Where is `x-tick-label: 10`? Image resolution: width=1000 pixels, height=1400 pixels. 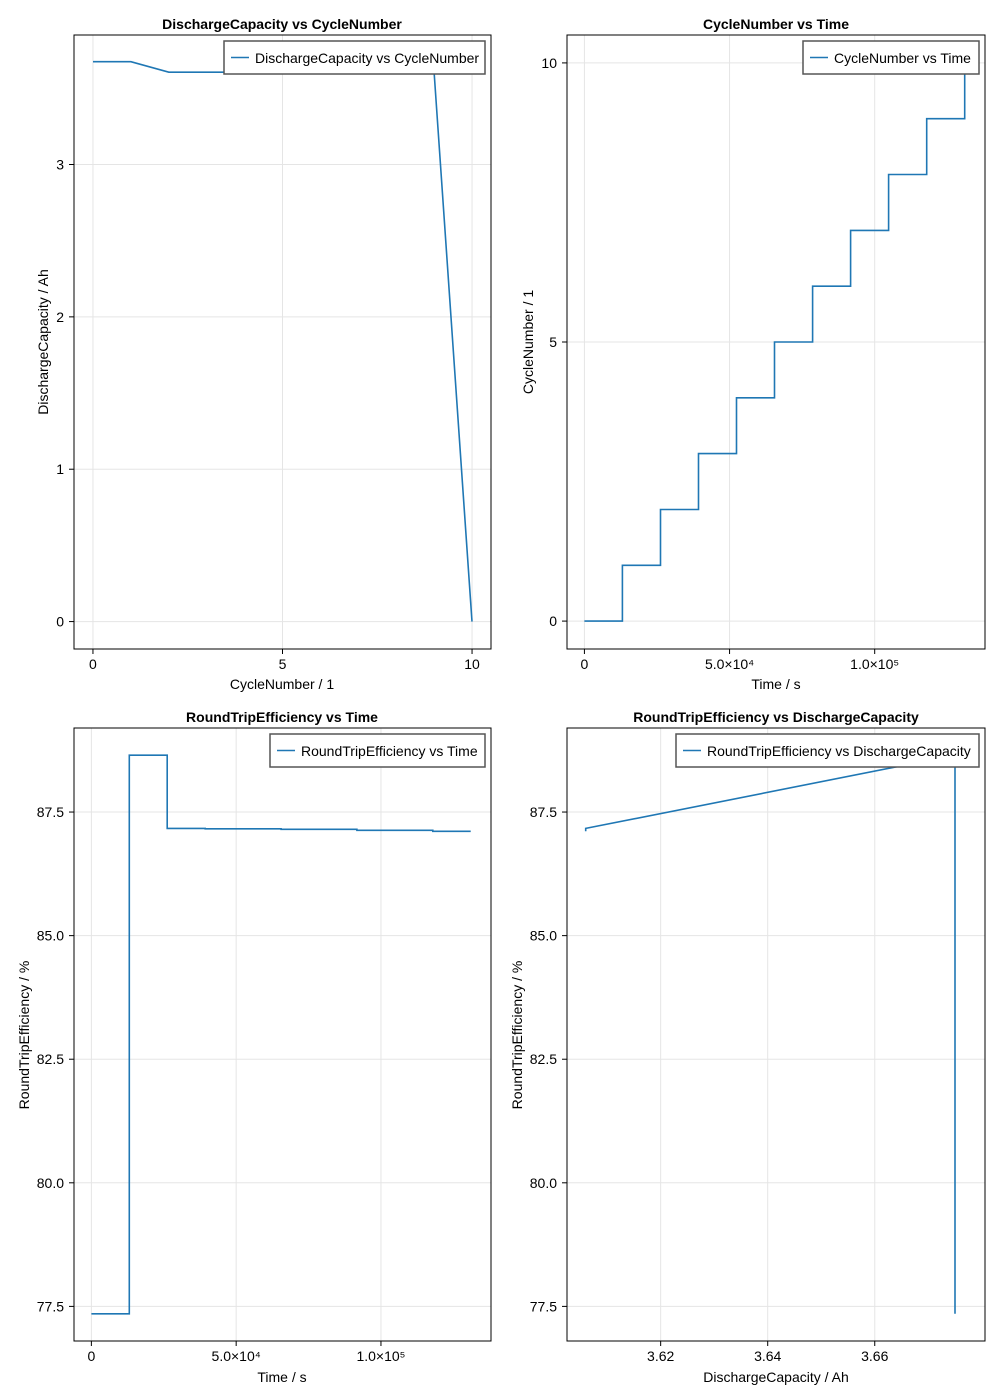
x-tick-label: 10 is located at coordinates (472, 664).